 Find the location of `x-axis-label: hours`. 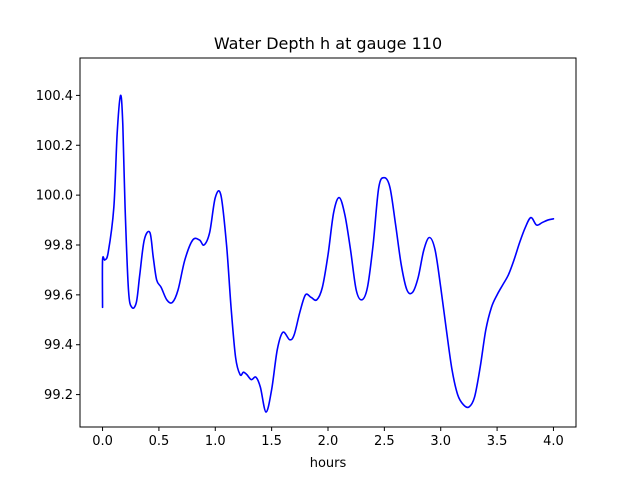

x-axis-label: hours is located at coordinates (328, 463).